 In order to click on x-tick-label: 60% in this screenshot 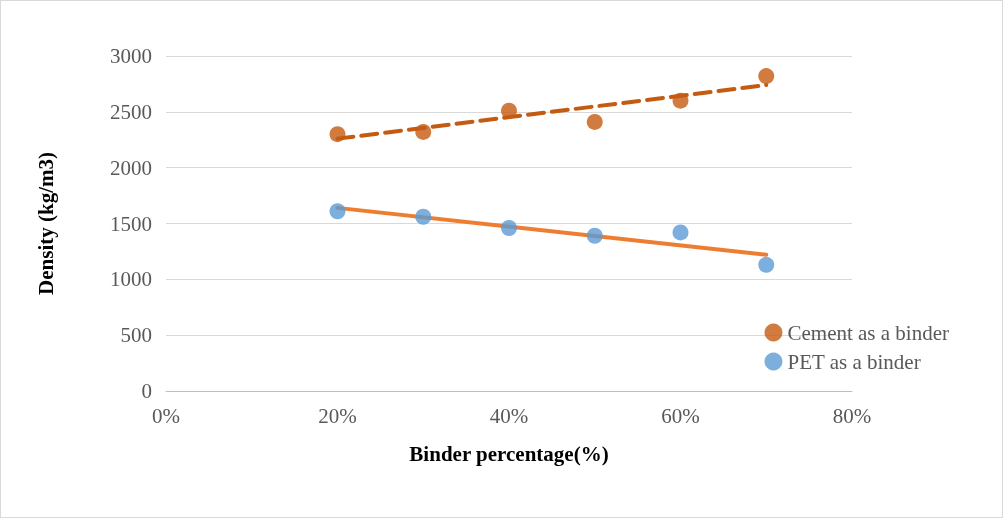, I will do `click(680, 415)`.